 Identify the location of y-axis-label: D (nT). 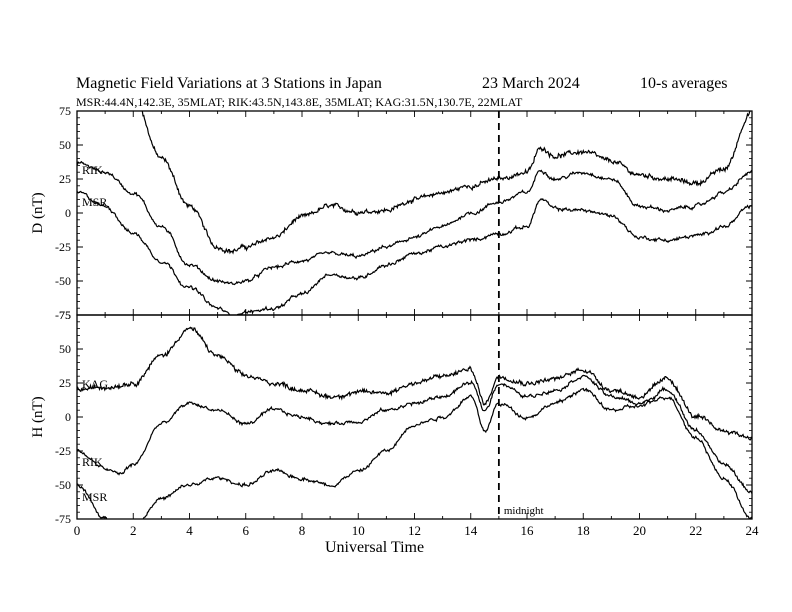
(38, 212).